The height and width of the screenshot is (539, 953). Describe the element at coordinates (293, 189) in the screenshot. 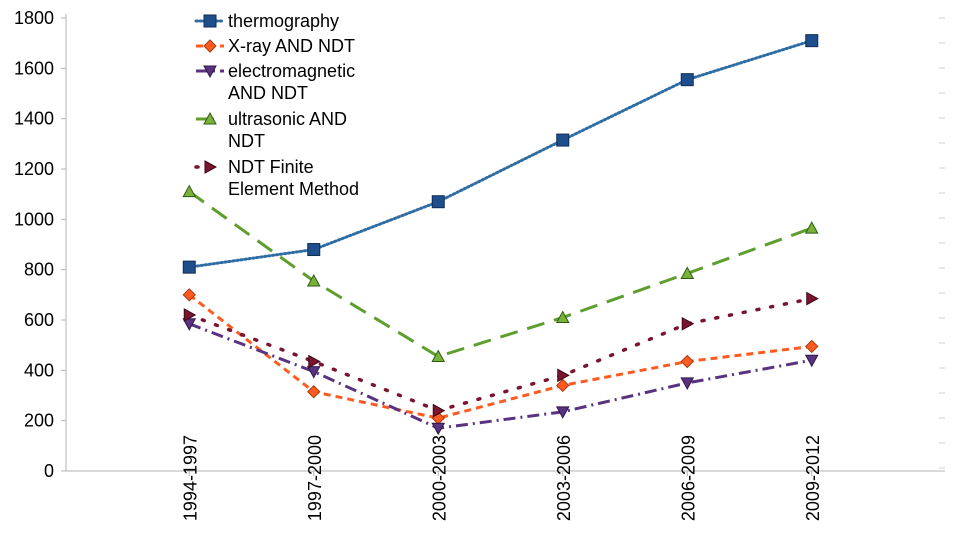

I see `legend-label: Element Method` at that location.